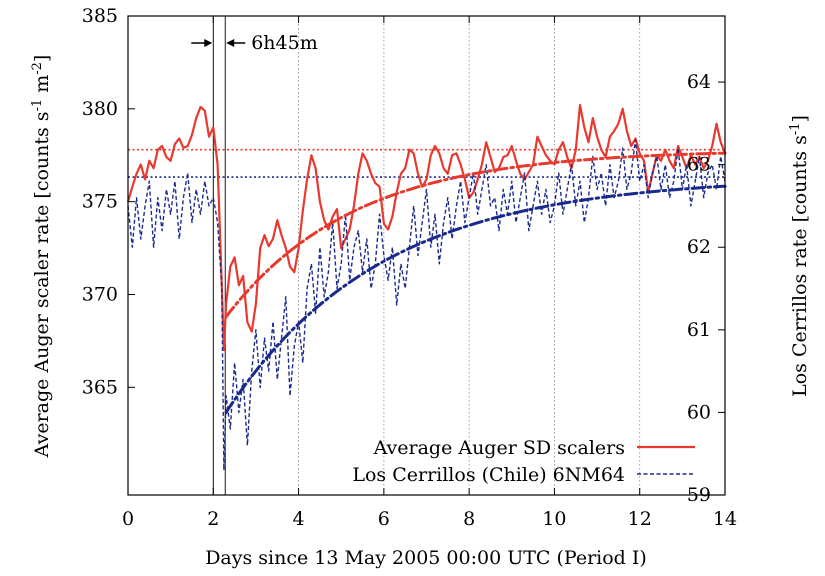  I want to click on event-markers, so click(219, 255).